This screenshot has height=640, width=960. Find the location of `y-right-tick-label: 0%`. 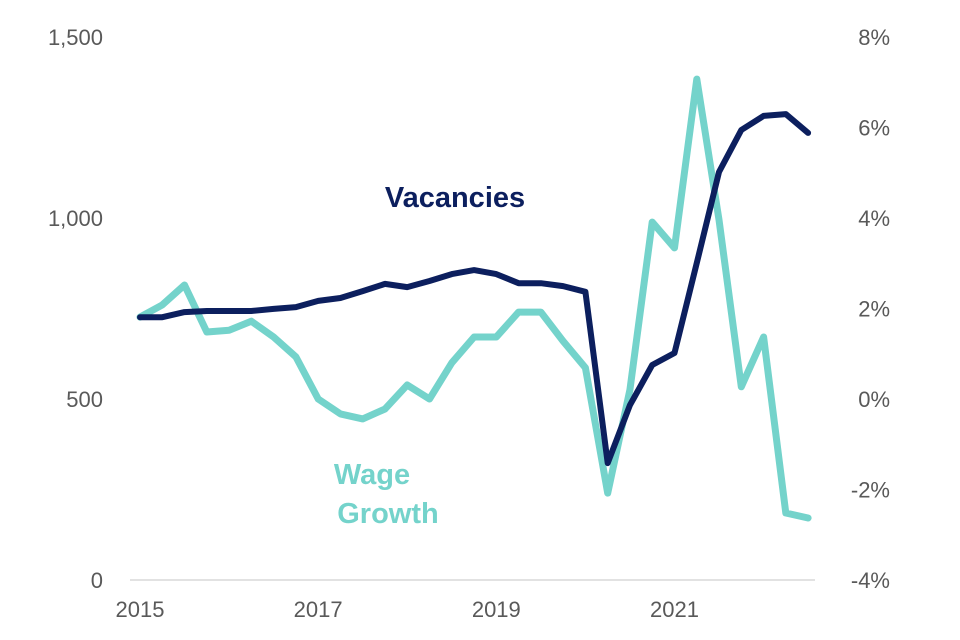

y-right-tick-label: 0% is located at coordinates (874, 399).